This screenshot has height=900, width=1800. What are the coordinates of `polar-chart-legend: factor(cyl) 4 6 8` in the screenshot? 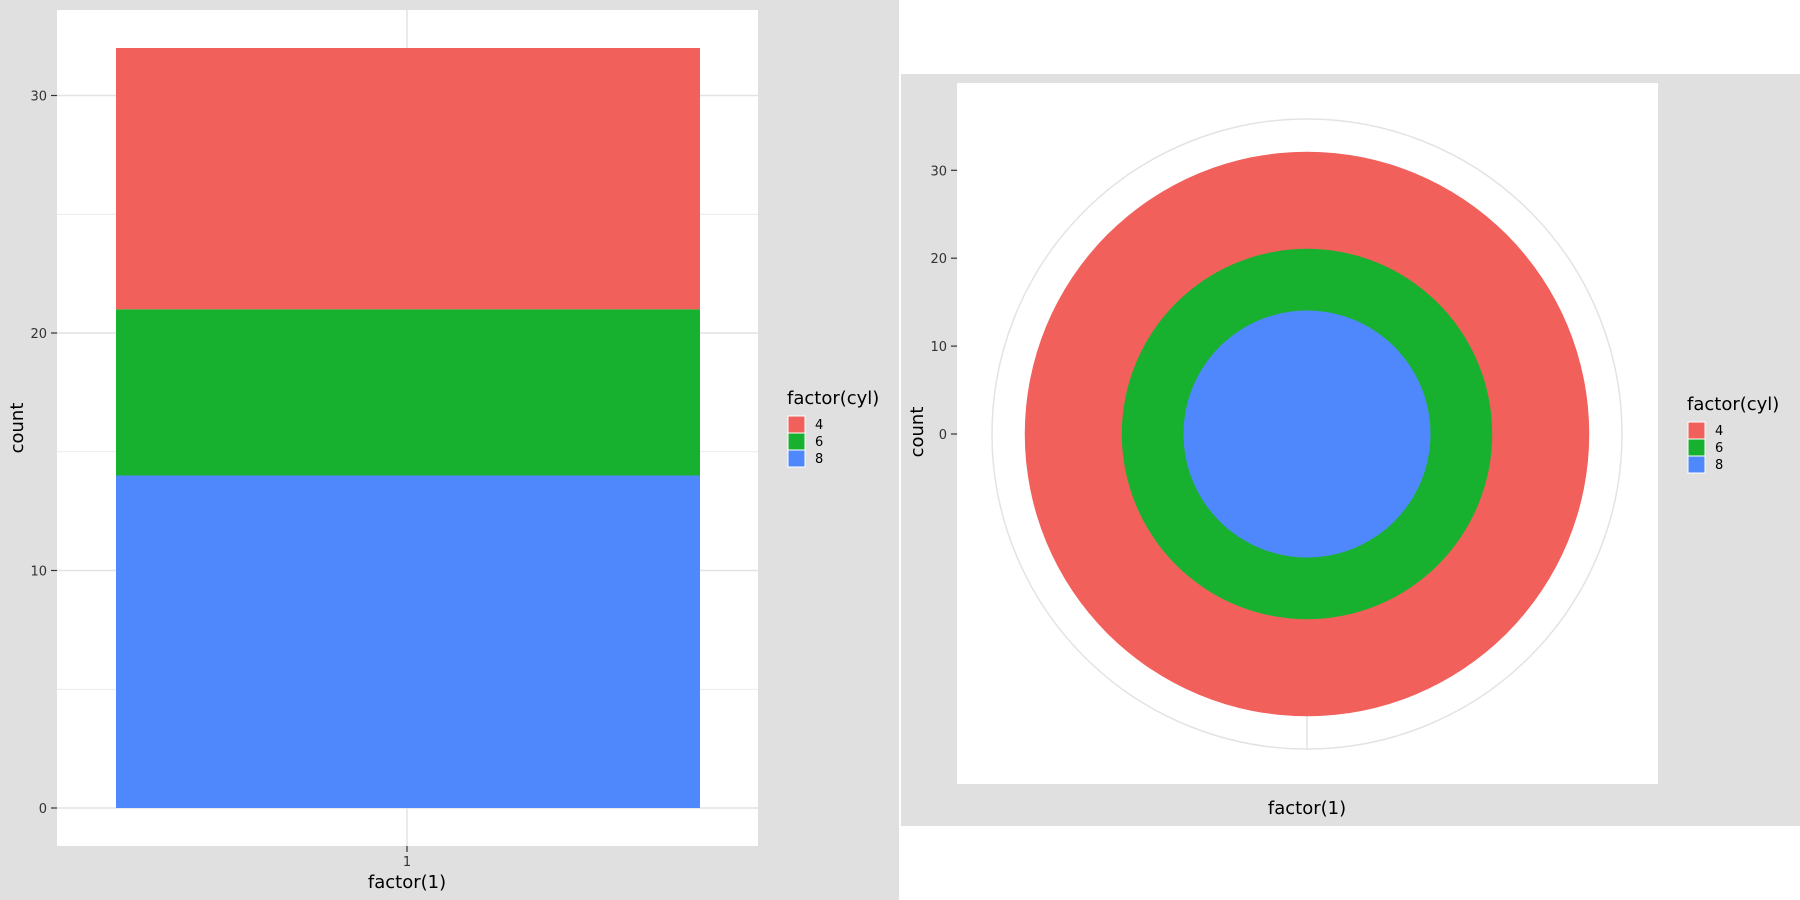 It's located at (1733, 434).